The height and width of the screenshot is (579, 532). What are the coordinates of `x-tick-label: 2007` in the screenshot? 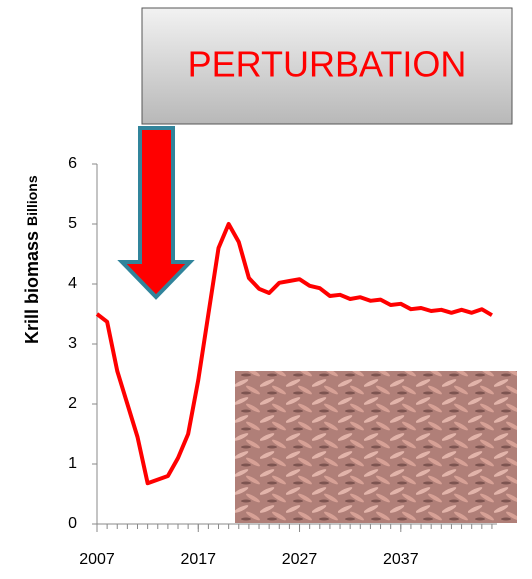 It's located at (97, 559).